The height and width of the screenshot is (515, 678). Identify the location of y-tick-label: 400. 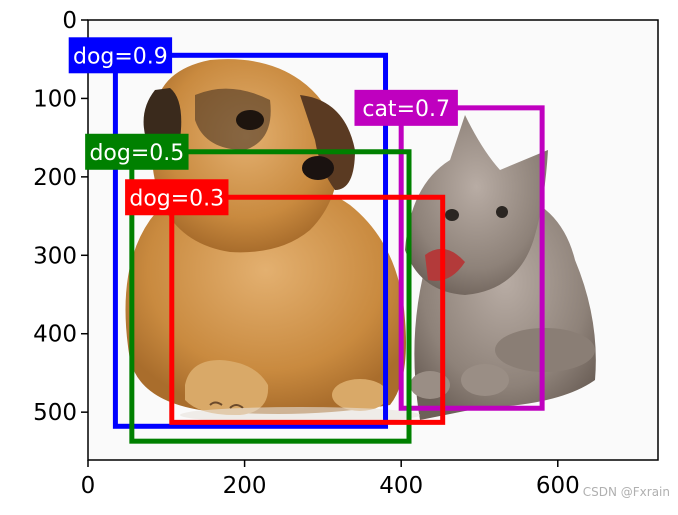
(55, 335).